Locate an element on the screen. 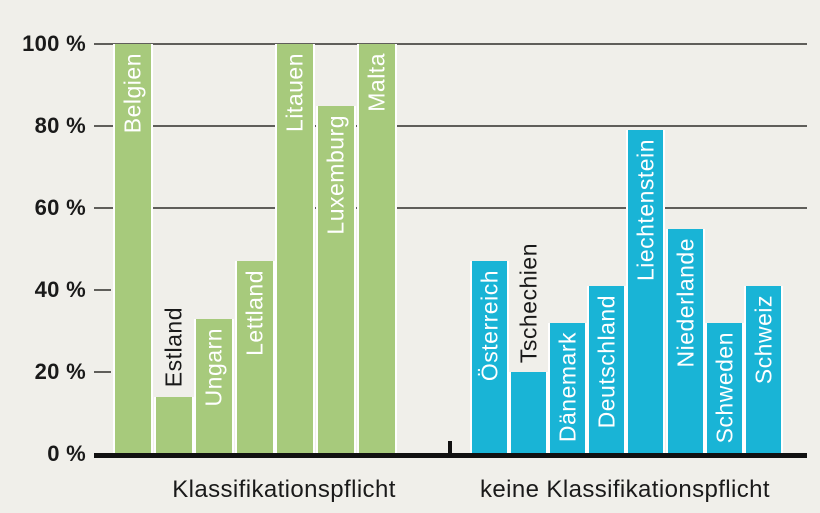 The image size is (820, 513). y-axis-label-60: 60 % is located at coordinates (60, 207).